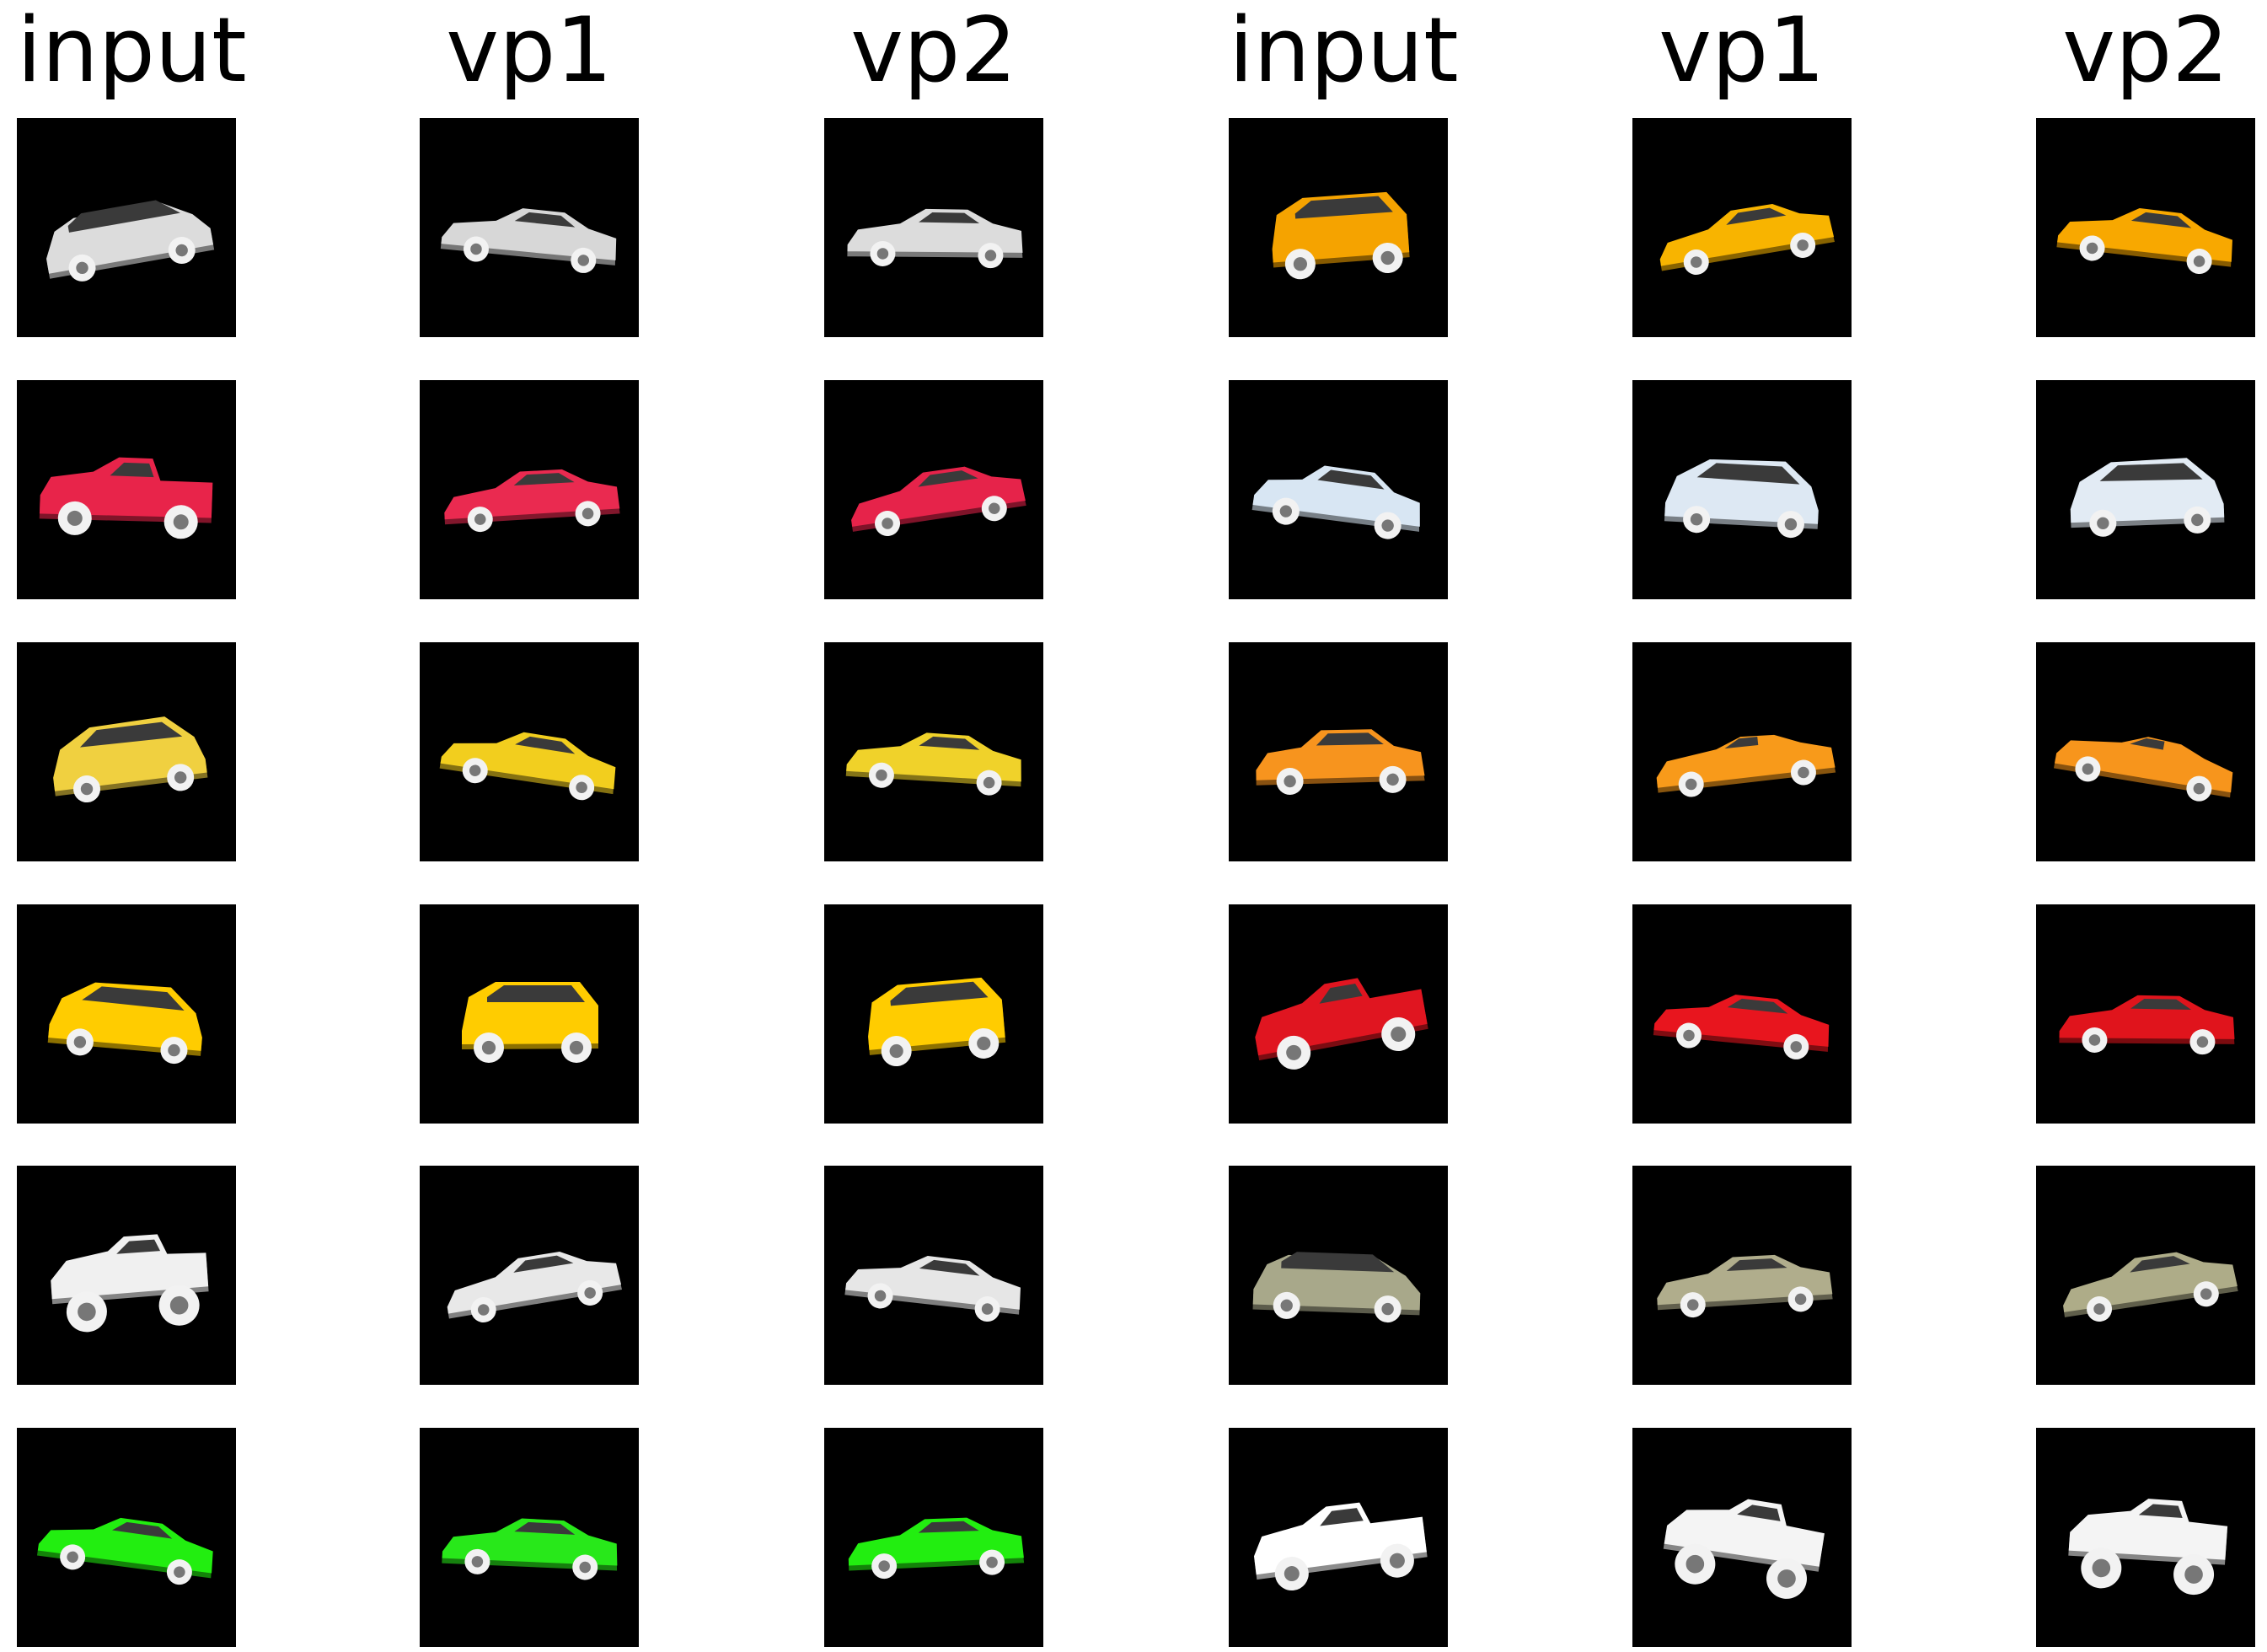 The width and height of the screenshot is (2267, 1652). I want to click on column-header-input: input, so click(1344, 51).